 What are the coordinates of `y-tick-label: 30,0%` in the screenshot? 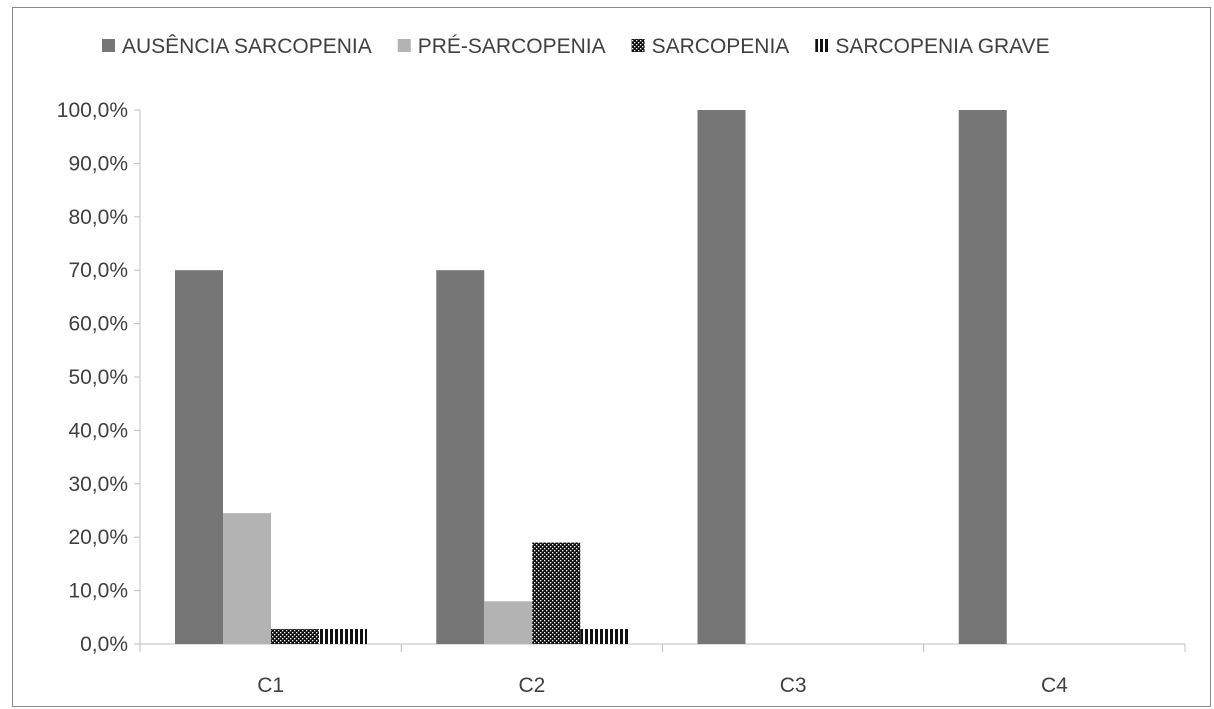 It's located at (98, 484).